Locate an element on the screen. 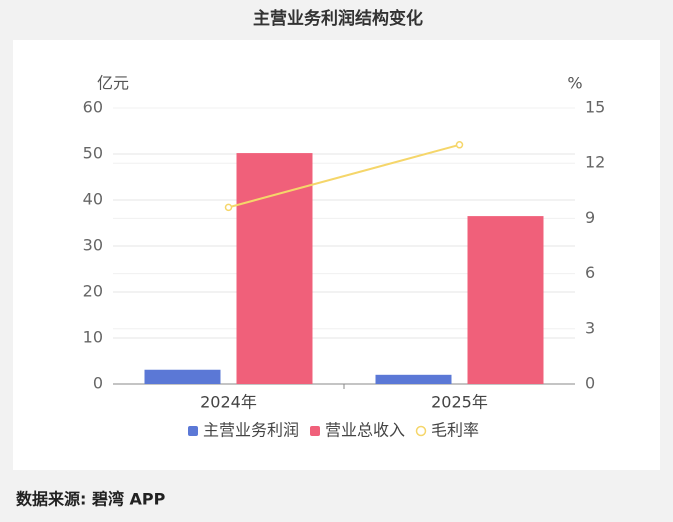 The width and height of the screenshot is (673, 522). y-tick-label: 10 is located at coordinates (93, 337).